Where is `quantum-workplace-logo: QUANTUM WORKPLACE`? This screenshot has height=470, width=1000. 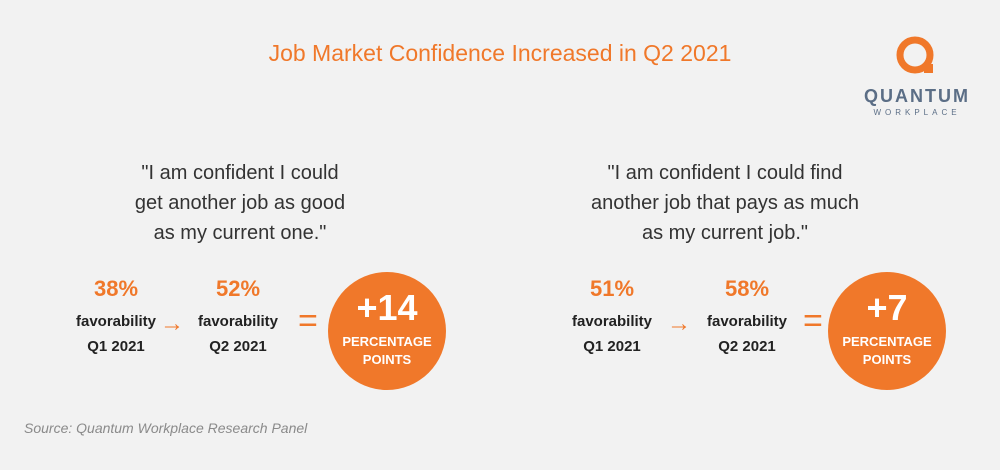
quantum-workplace-logo: QUANTUM WORKPLACE is located at coordinates (917, 75).